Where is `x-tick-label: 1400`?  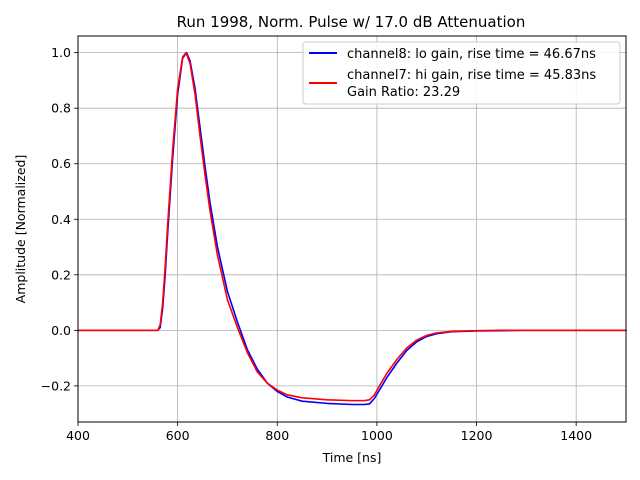
x-tick-label: 1400 is located at coordinates (576, 435).